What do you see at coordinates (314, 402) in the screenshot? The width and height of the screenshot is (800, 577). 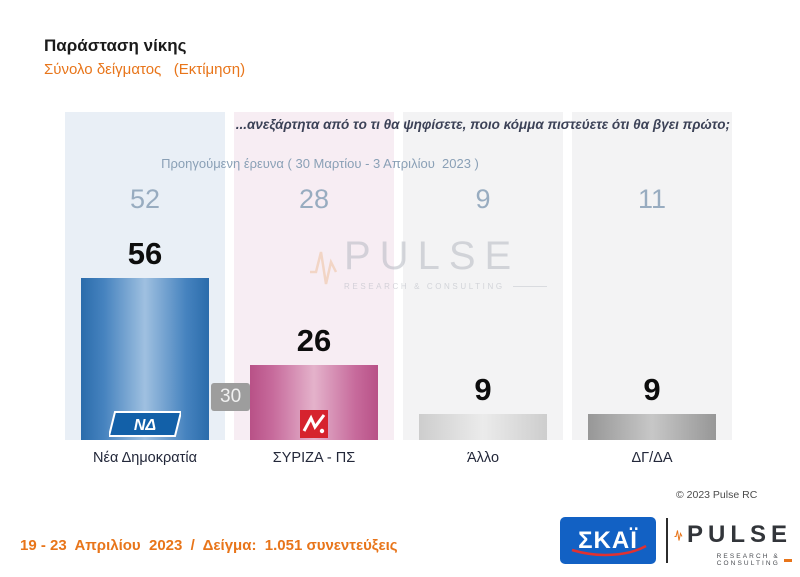 I see `bar-syriza` at bounding box center [314, 402].